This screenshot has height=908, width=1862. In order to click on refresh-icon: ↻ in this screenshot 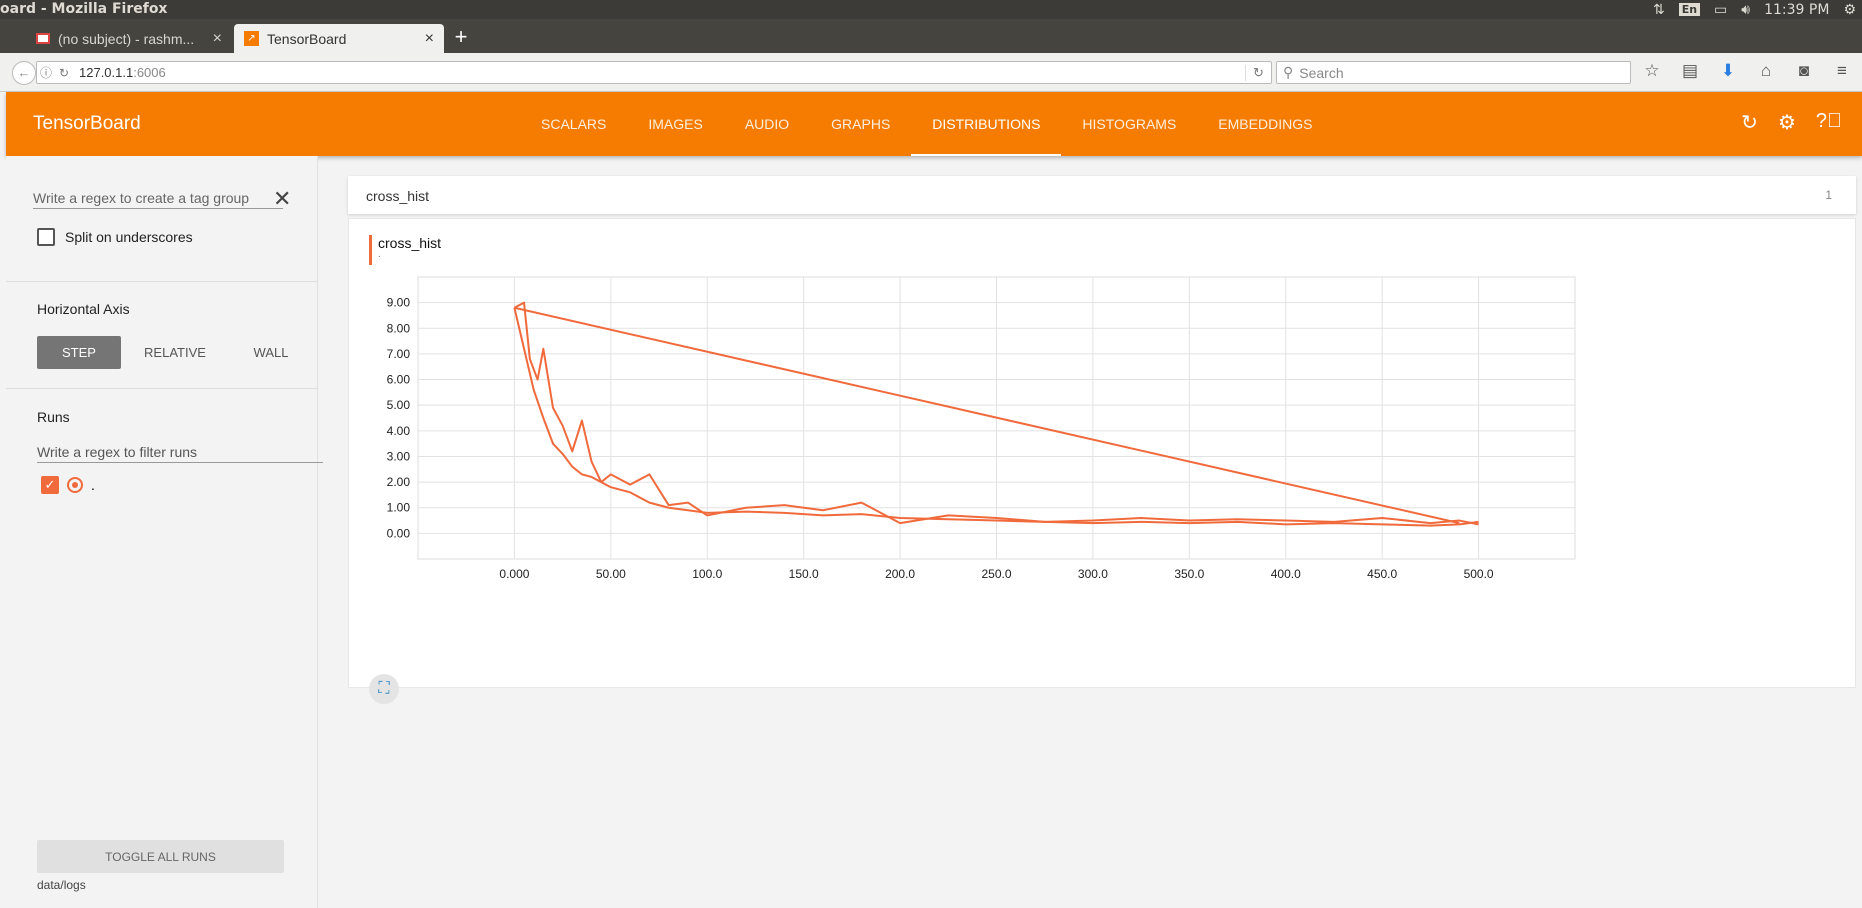, I will do `click(1749, 123)`.